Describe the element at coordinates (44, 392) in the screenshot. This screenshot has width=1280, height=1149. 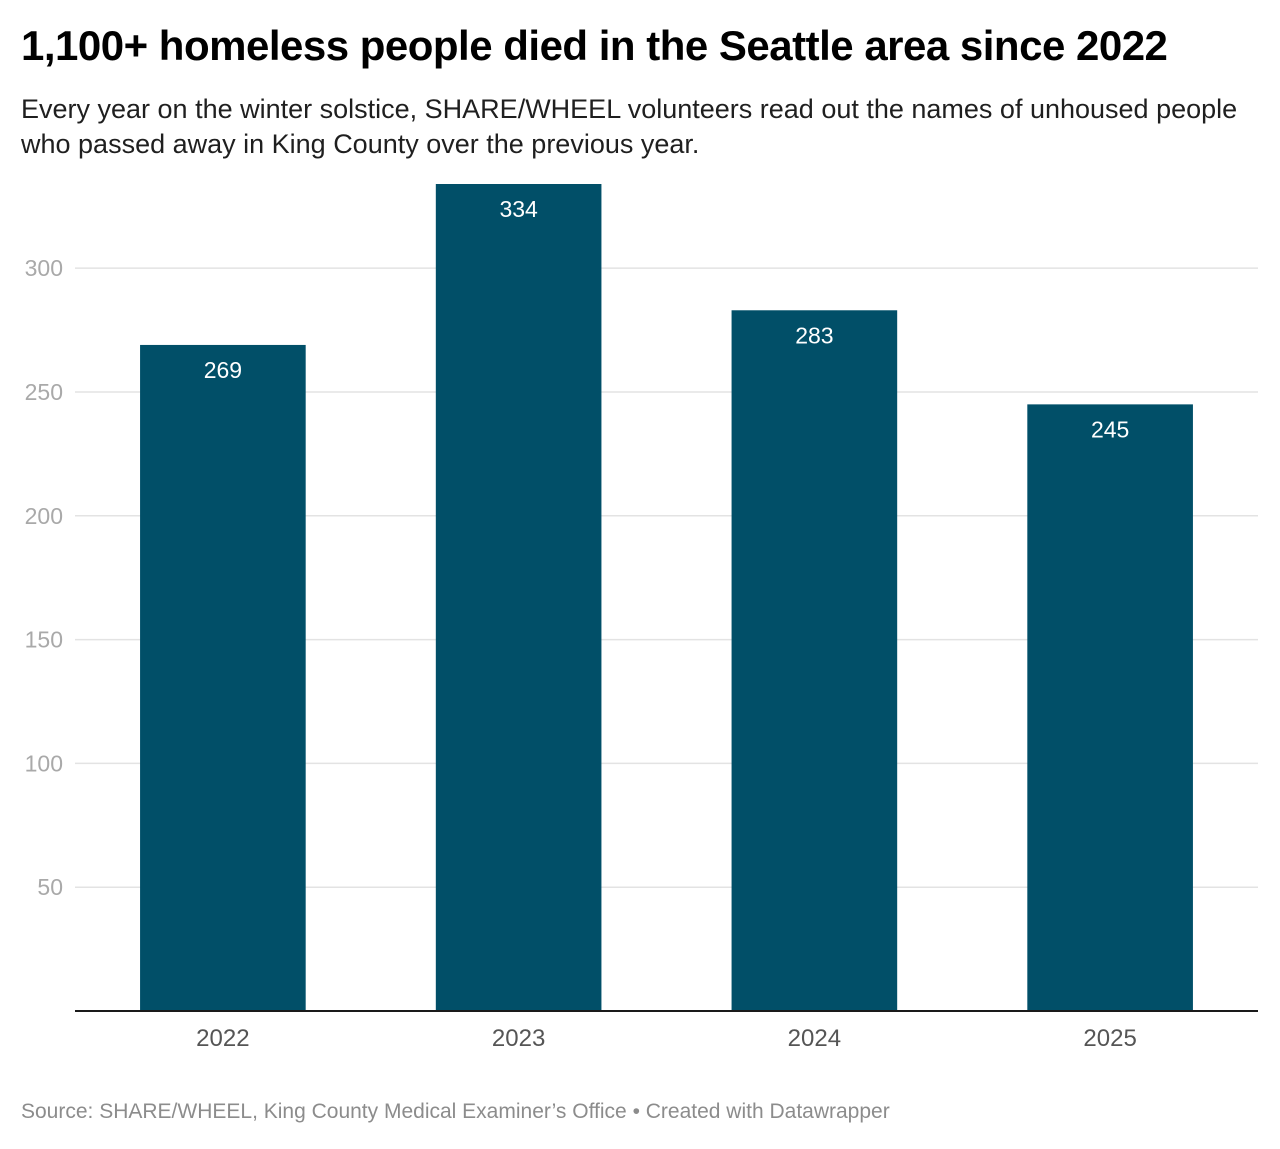
I see `y-tick-label: 250` at that location.